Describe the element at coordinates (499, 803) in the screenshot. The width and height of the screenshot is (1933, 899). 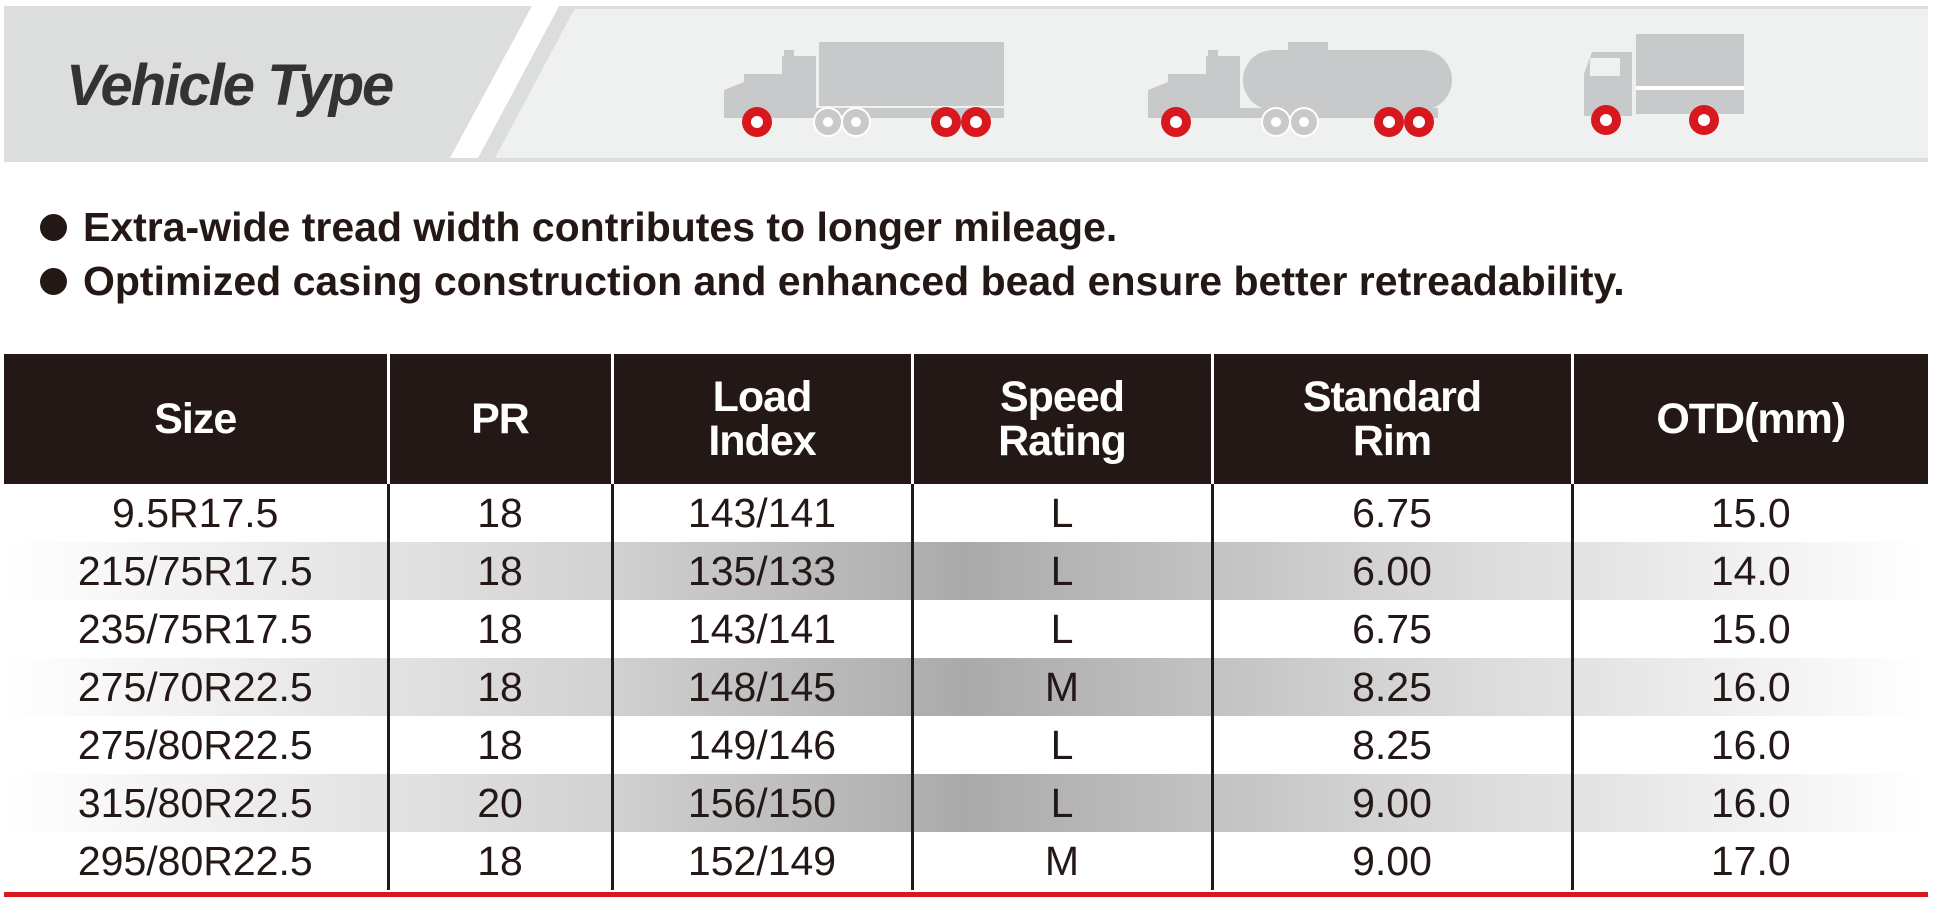
I see `cell-pr: 20` at that location.